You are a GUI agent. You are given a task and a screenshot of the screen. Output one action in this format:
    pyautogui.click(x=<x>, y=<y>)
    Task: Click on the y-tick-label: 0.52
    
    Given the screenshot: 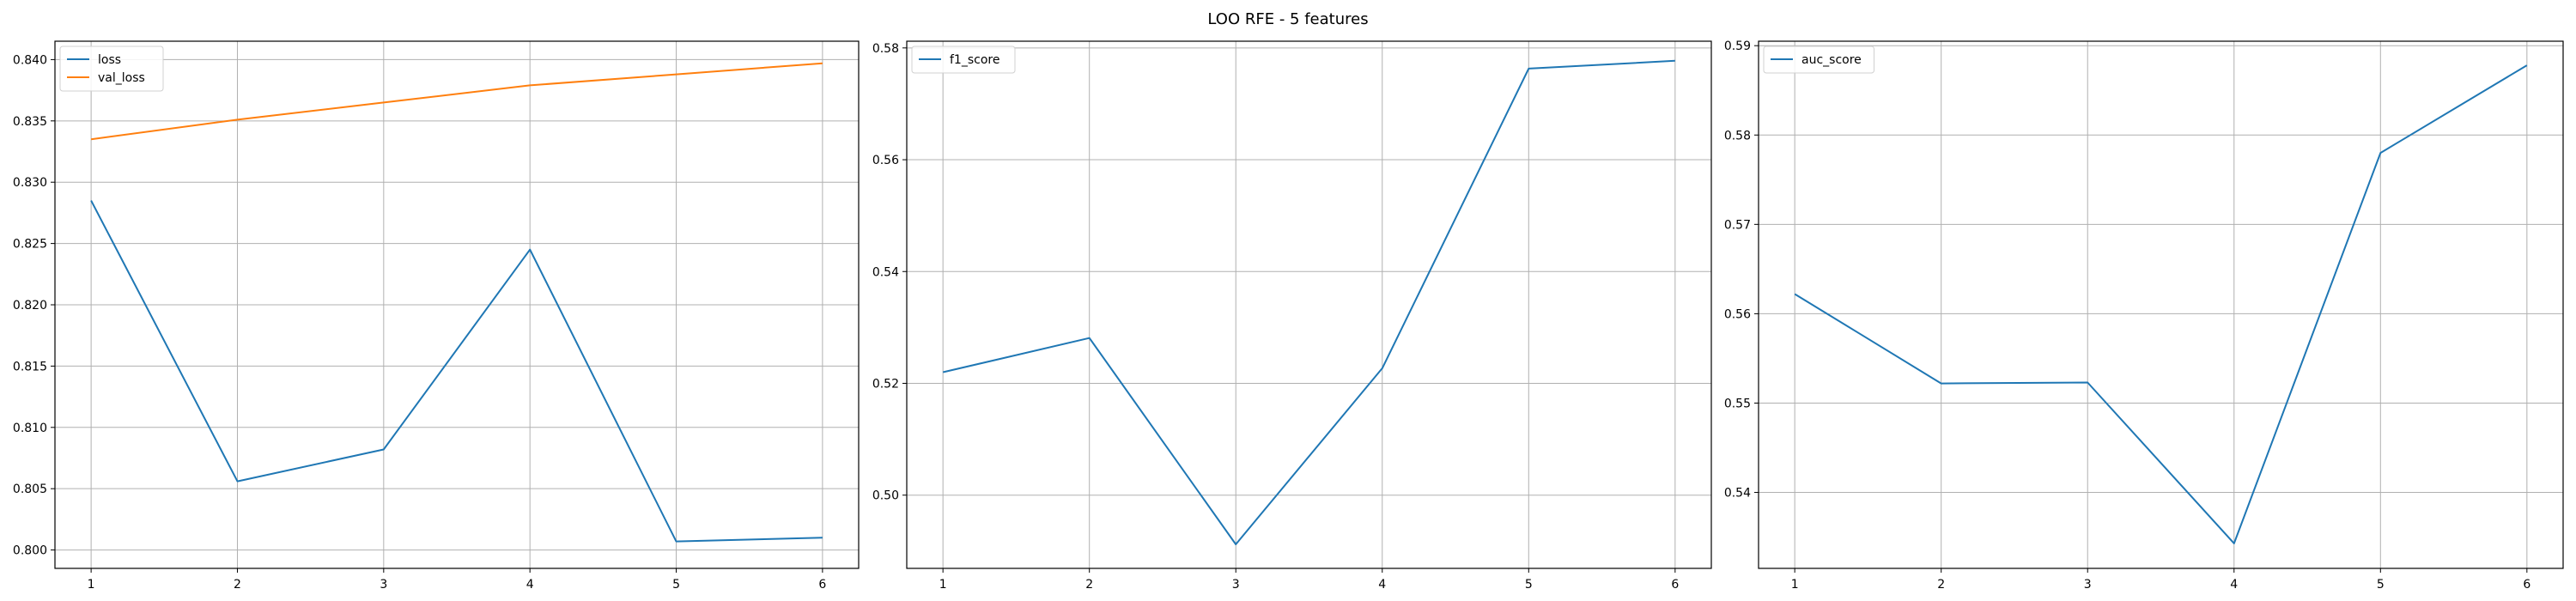 What is the action you would take?
    pyautogui.click(x=885, y=384)
    